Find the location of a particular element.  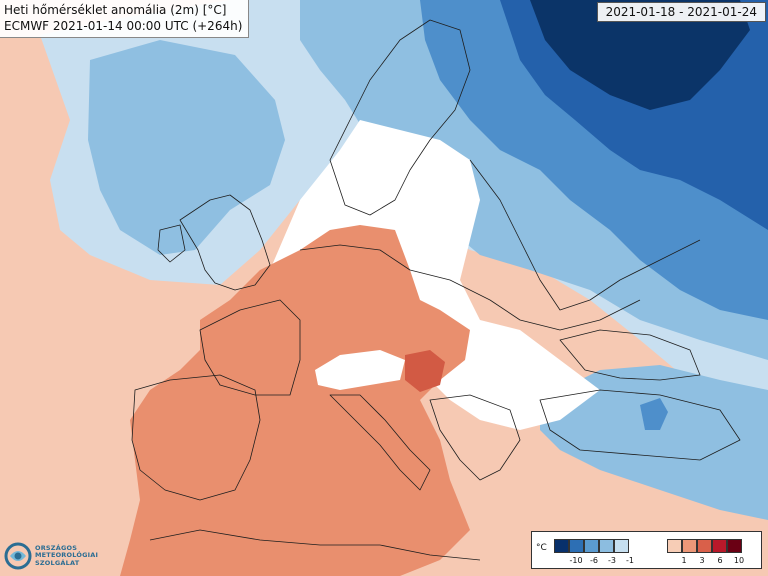

coastline-turkey is located at coordinates (640, 425).